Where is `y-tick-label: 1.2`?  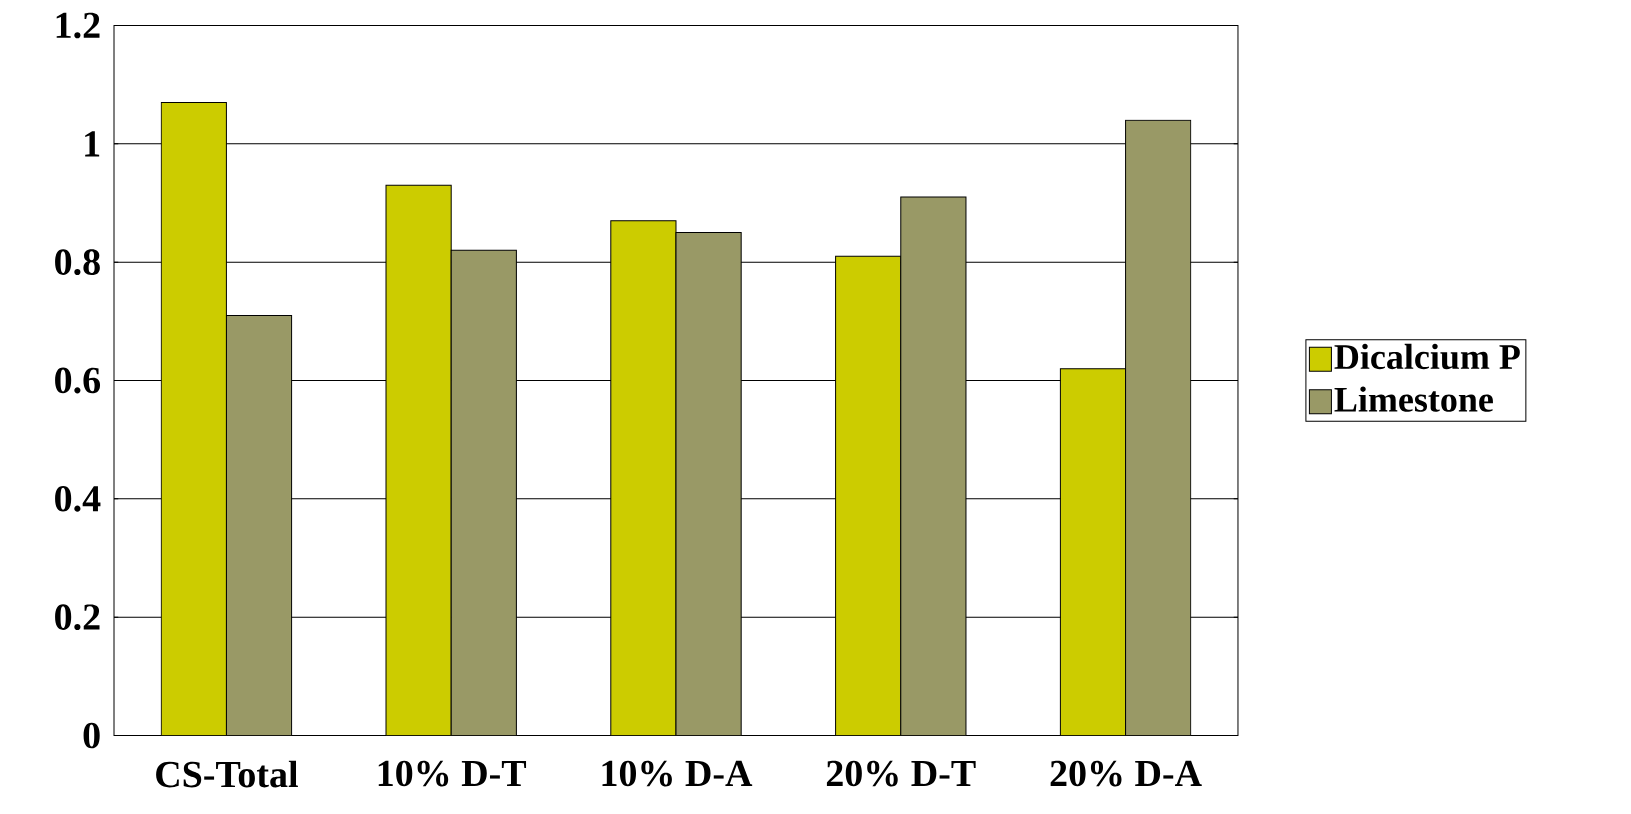 y-tick-label: 1.2 is located at coordinates (78, 25).